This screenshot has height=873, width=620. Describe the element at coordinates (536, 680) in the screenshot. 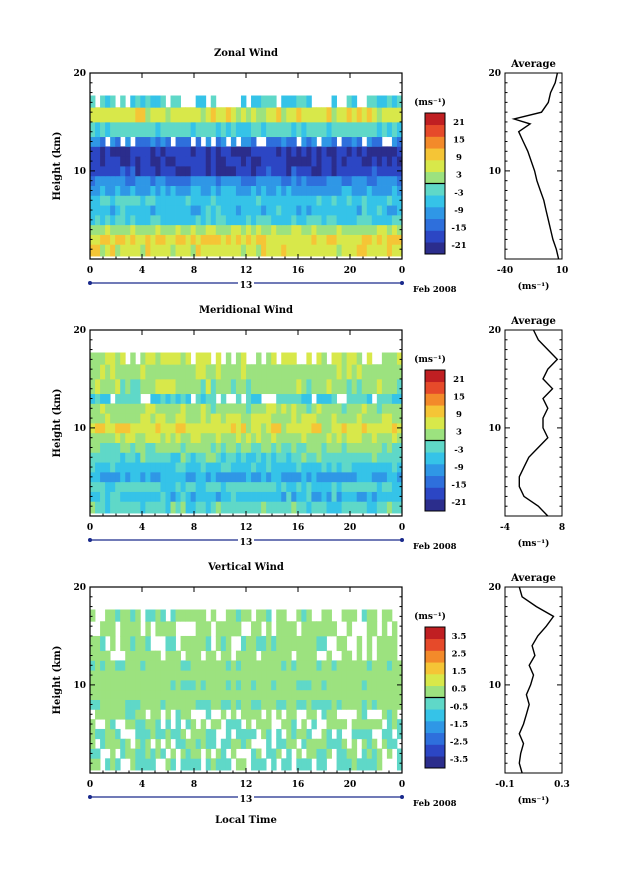

I see `average-profile-line` at that location.